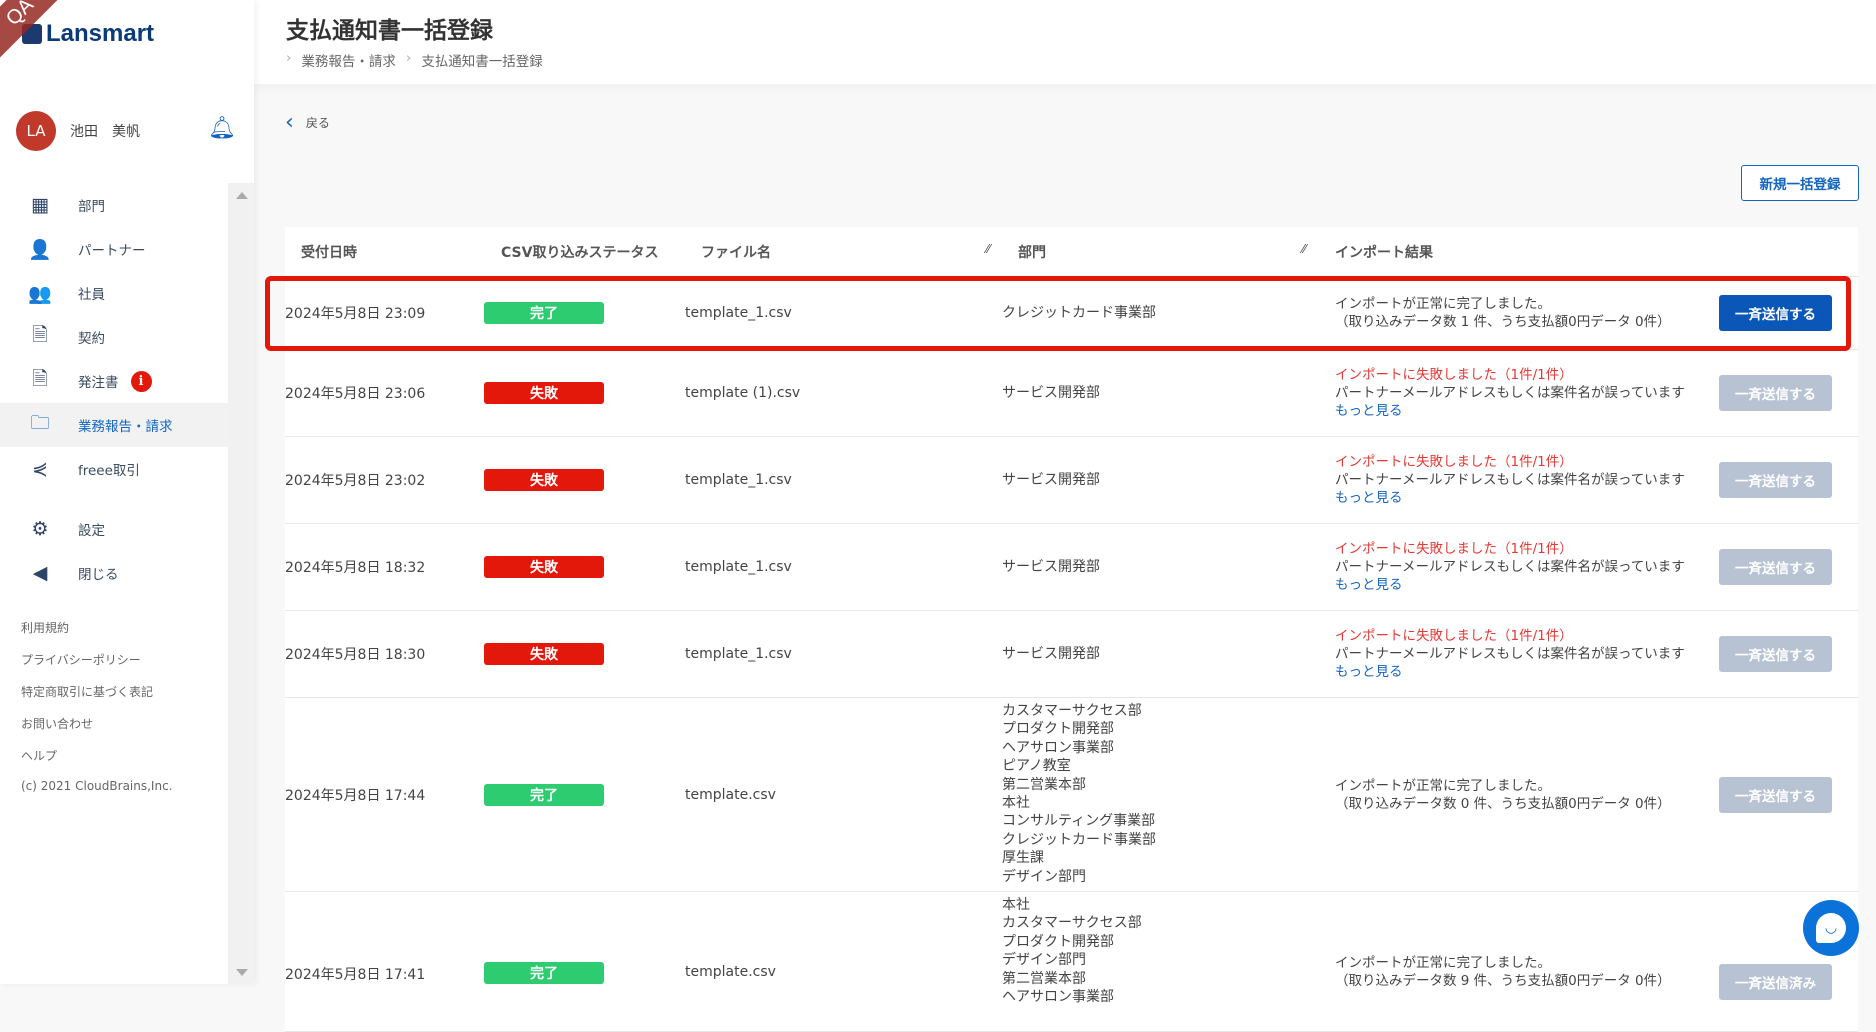 The height and width of the screenshot is (1032, 1876). I want to click on chevron-left-icon: ‹, so click(289, 122).